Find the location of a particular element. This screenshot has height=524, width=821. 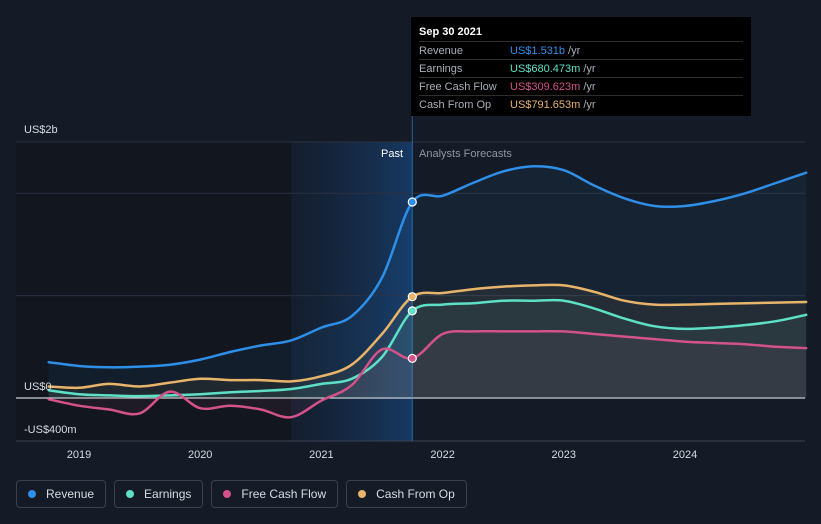

legend-label: Free Cash Flow is located at coordinates (284, 494).